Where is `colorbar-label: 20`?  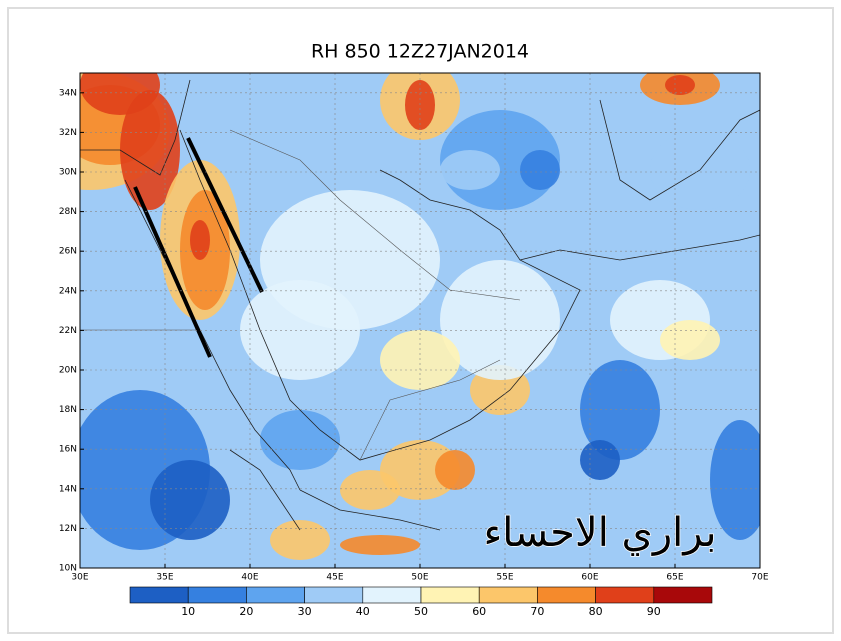 colorbar-label: 20 is located at coordinates (246, 611).